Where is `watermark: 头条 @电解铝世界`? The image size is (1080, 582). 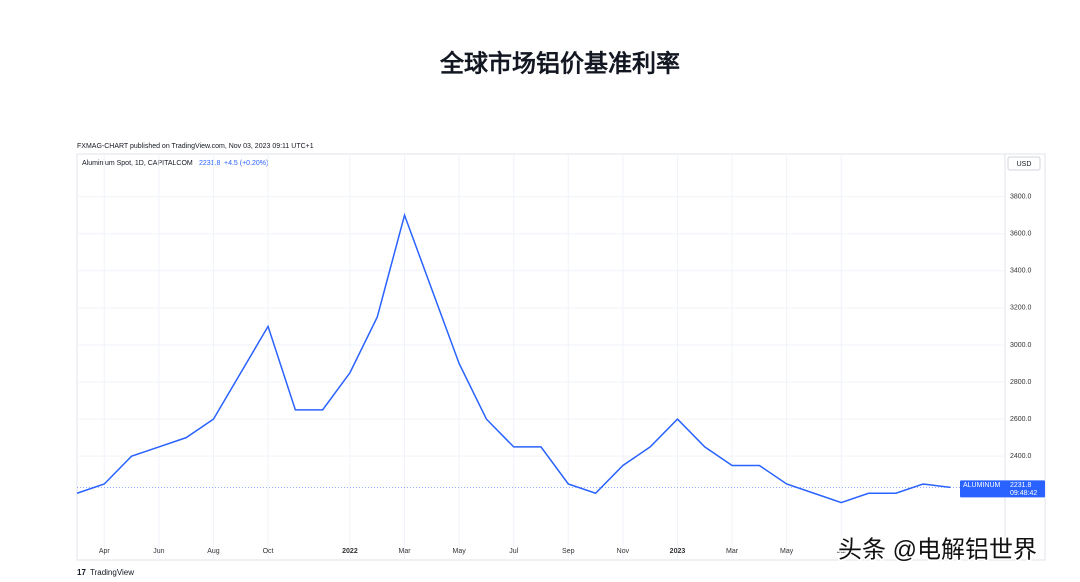 watermark: 头条 @电解铝世界 is located at coordinates (937, 549).